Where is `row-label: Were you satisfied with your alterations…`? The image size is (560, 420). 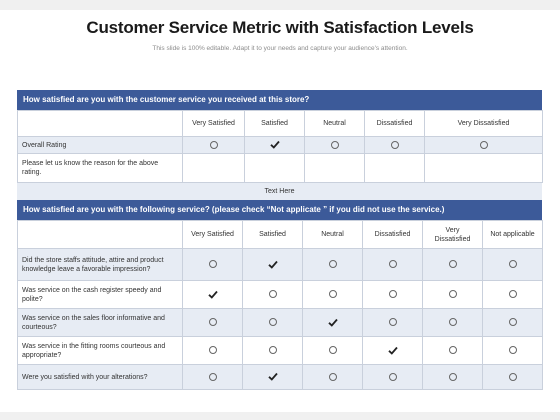
row-label: Were you satisfied with your alterations… is located at coordinates (85, 377).